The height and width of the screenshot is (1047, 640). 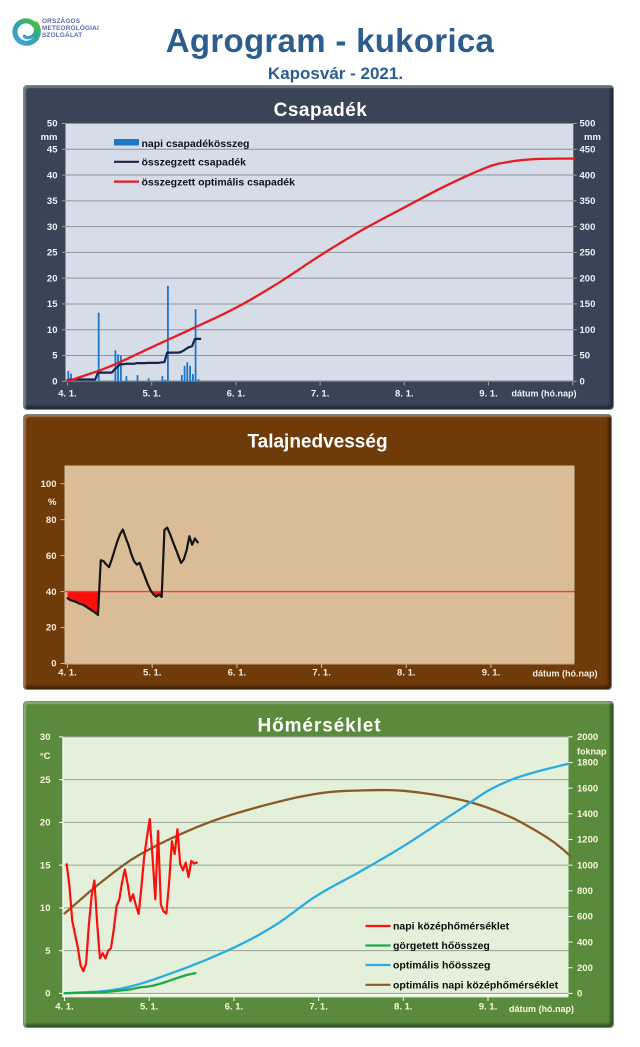 I want to click on svg-text: napi csapadékösszeg, so click(x=196, y=144).